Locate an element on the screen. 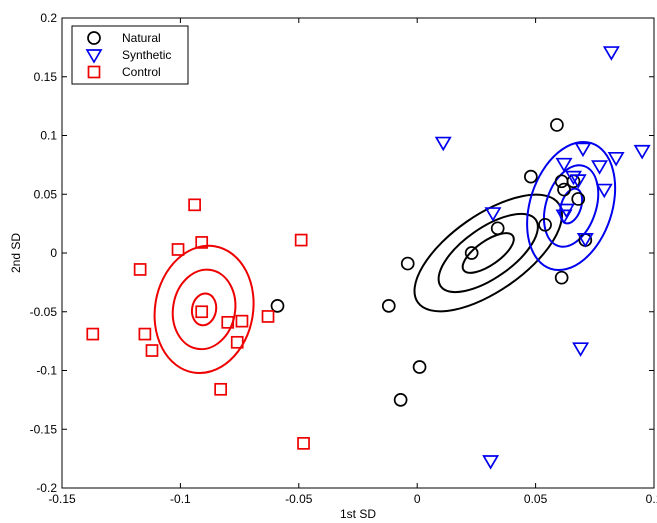 This screenshot has width=657, height=523. x-tick-label: 0 is located at coordinates (417, 499).